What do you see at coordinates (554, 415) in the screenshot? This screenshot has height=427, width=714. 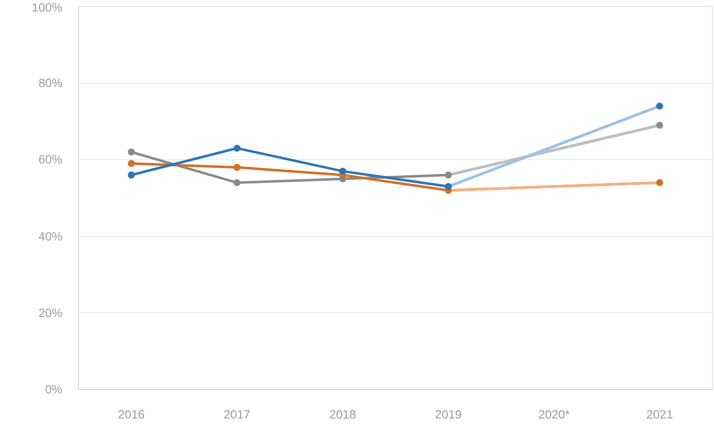 I see `x-tick-label: 2020*` at bounding box center [554, 415].